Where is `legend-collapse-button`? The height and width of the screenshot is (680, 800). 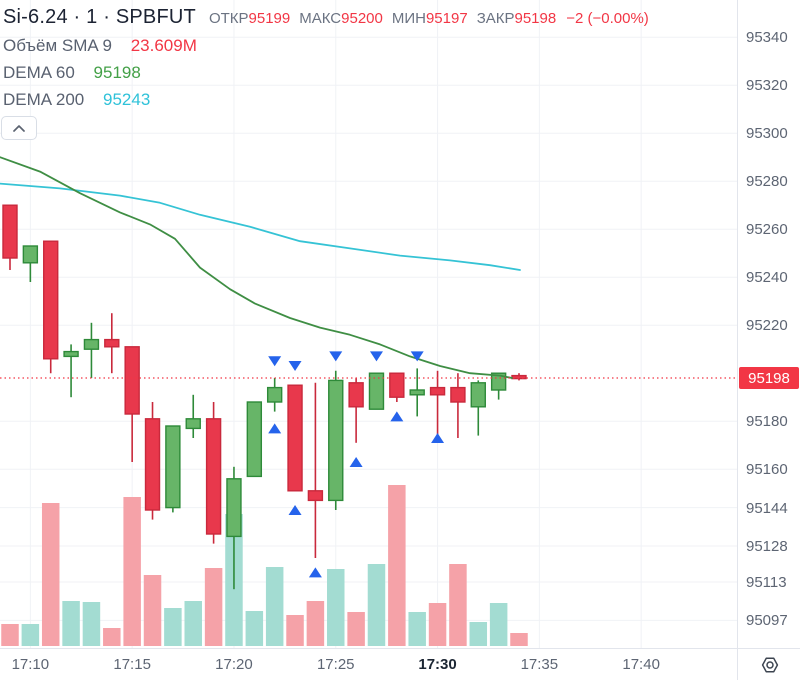
legend-collapse-button is located at coordinates (19, 128).